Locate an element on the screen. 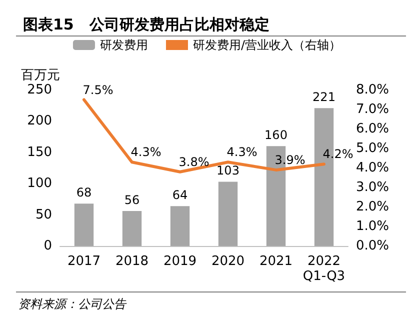 The height and width of the screenshot is (326, 414). y-axis-title: 百万元 is located at coordinates (40, 75).